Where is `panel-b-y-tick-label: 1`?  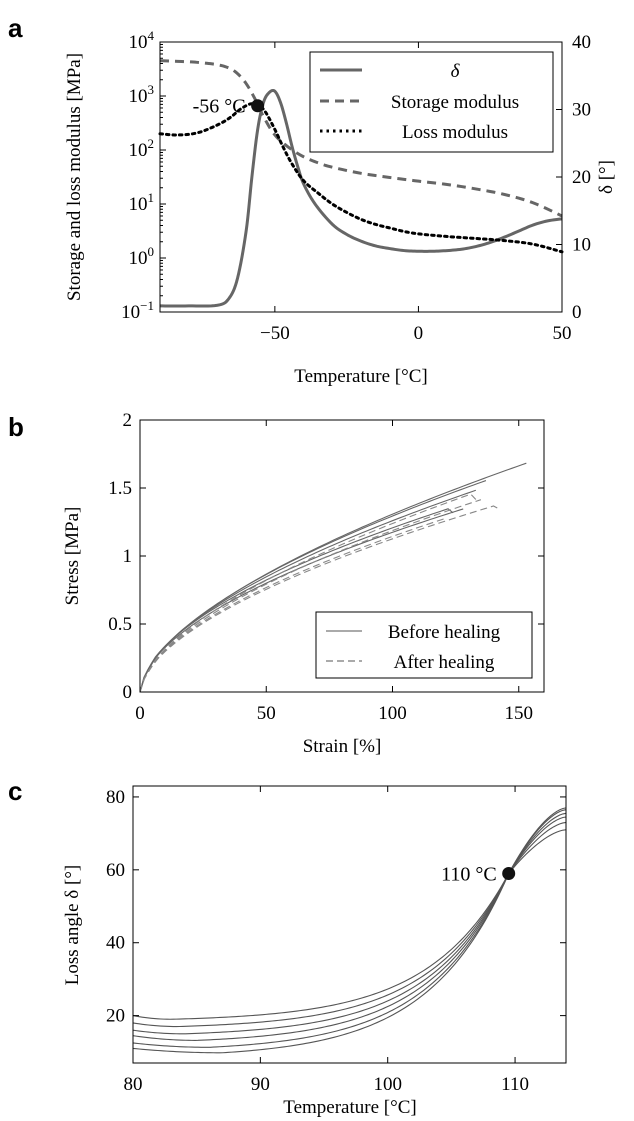 panel-b-y-tick-label: 1 is located at coordinates (128, 556).